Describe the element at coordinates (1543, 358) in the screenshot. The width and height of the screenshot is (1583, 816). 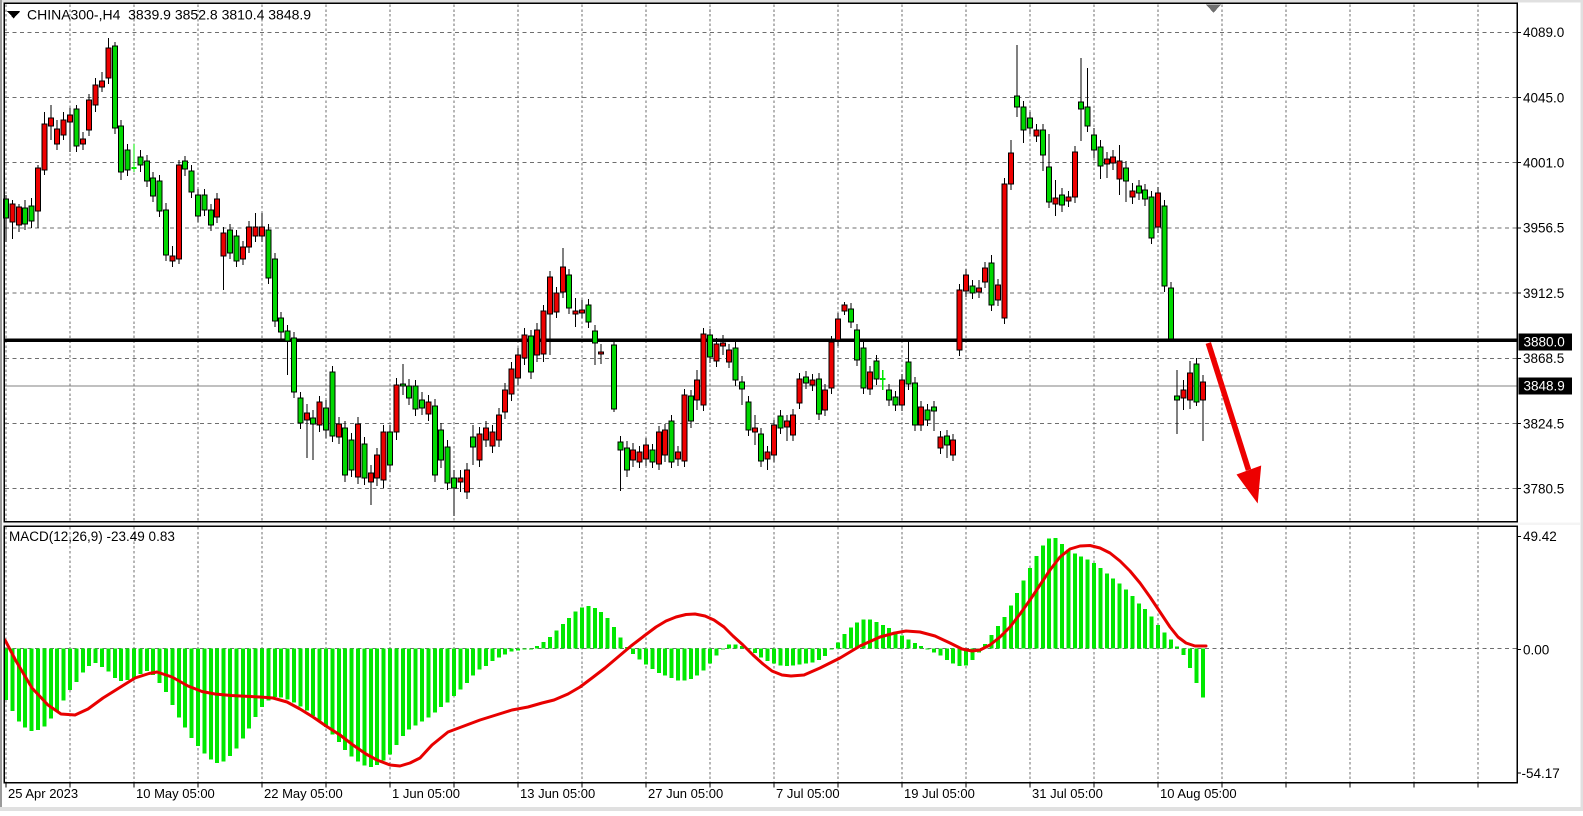
I see `svg-text: 3868.5` at that location.